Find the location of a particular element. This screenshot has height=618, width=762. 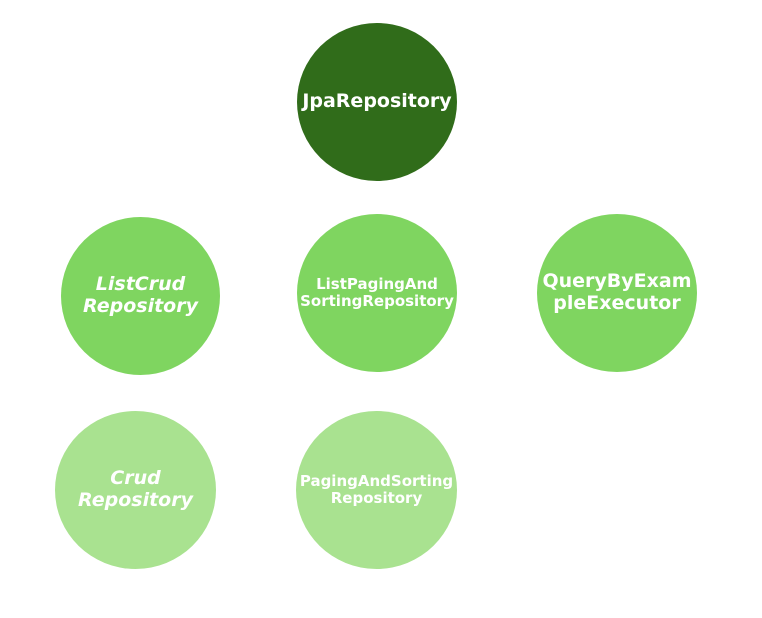

node-list-crud-repository: ListCrud Repository is located at coordinates (140, 296).